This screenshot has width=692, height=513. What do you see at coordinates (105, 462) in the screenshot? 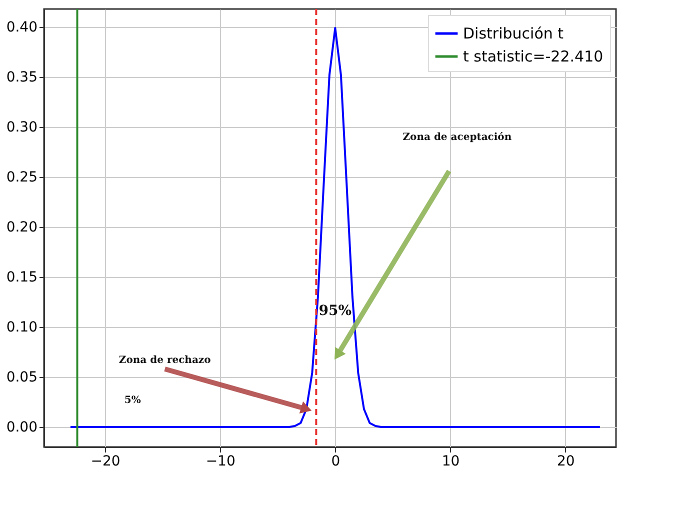
I see `x-tick-label: −20` at bounding box center [105, 462].